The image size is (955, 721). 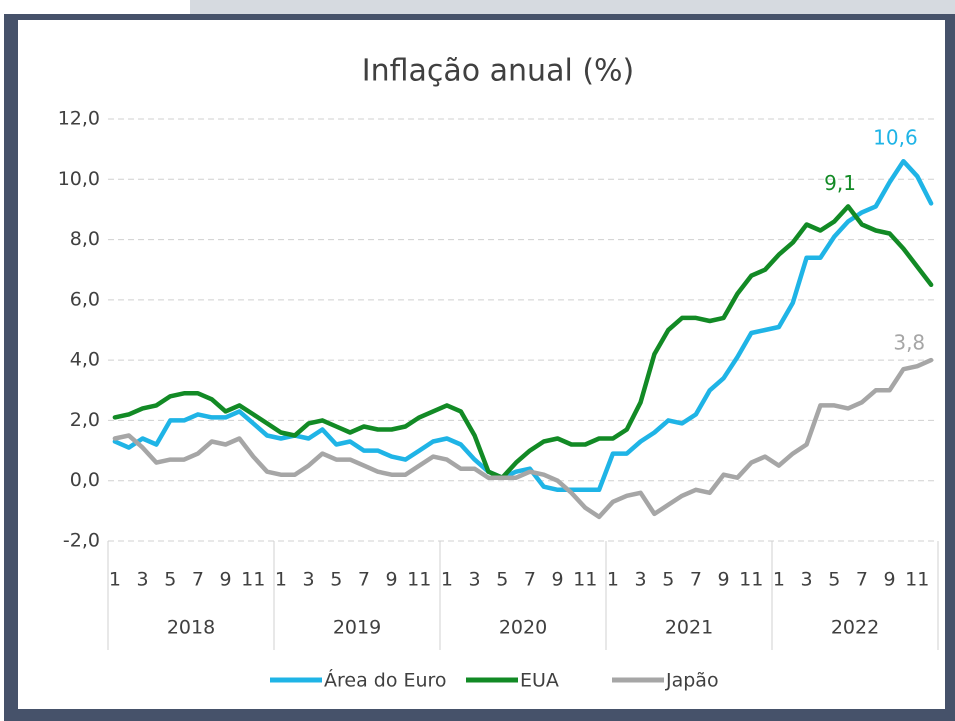 I want to click on x-group-label: 2022, so click(x=855, y=628).